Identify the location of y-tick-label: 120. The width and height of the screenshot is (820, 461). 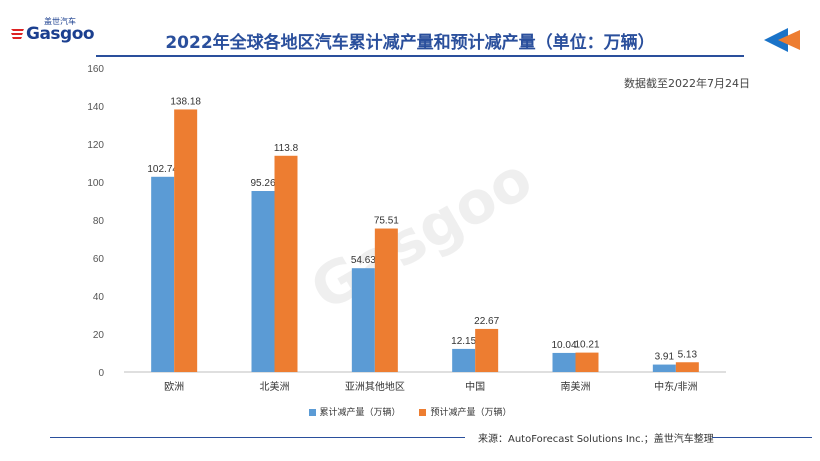
(95, 145).